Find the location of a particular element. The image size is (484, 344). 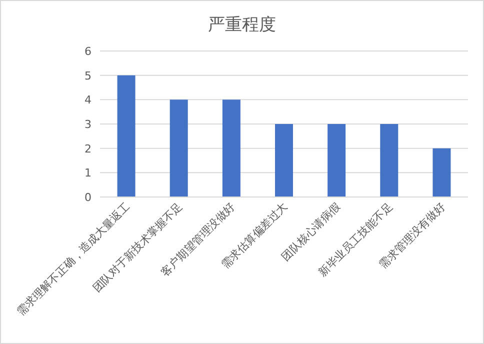

y-tick-label: 2 is located at coordinates (88, 149).